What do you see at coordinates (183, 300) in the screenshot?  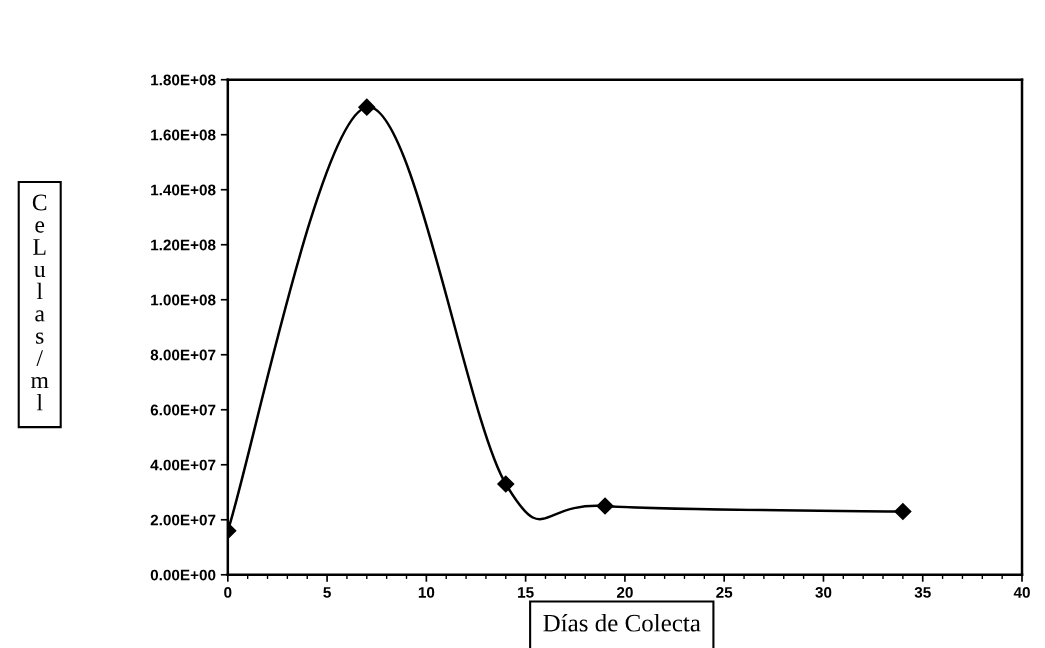 I see `y-tick-label: 1.00E+08` at bounding box center [183, 300].